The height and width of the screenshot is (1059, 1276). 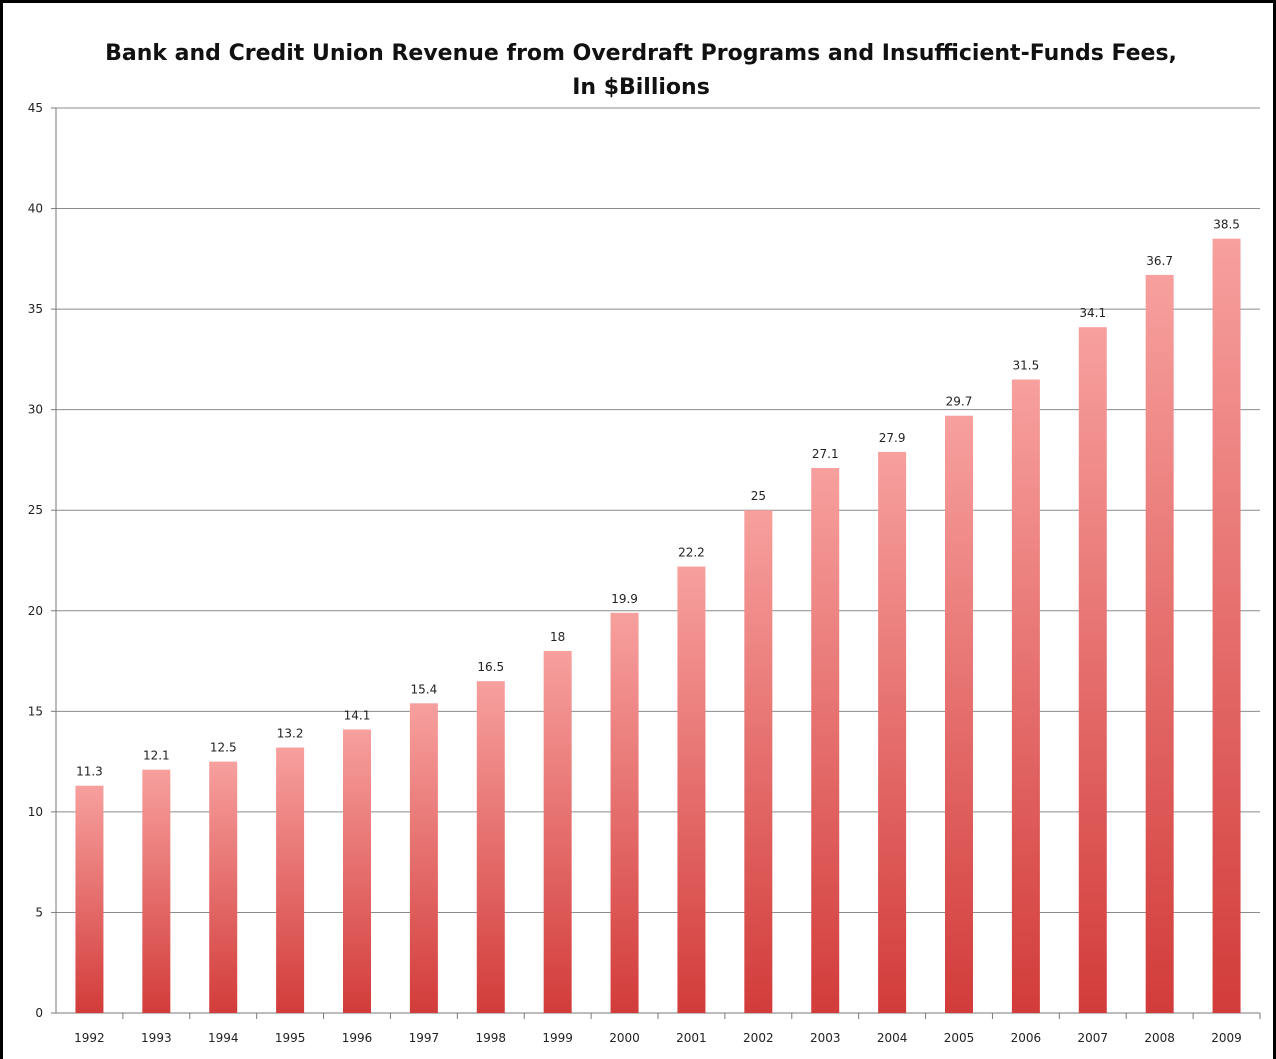 I want to click on x-tick-label-2000: 2000, so click(x=624, y=1038).